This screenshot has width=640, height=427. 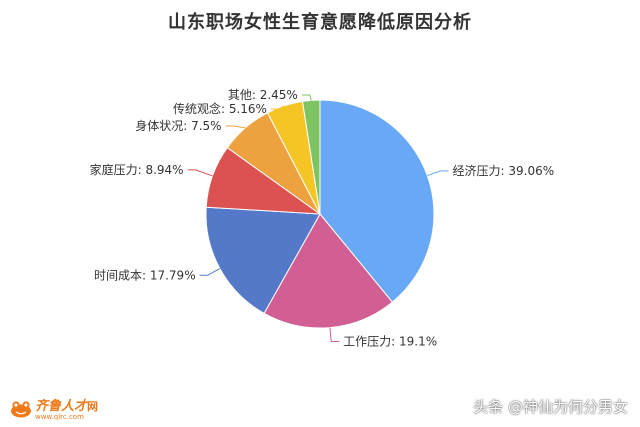 What do you see at coordinates (178, 125) in the screenshot?
I see `slice-label: 身体状况: 7.5%` at bounding box center [178, 125].